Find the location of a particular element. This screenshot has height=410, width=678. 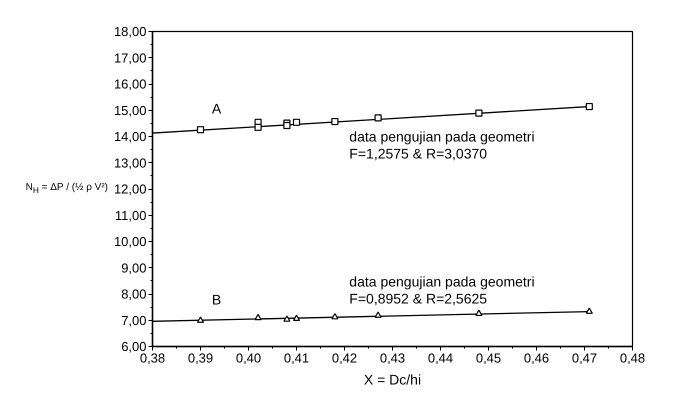

x-tick-label: 0,44 is located at coordinates (441, 358).